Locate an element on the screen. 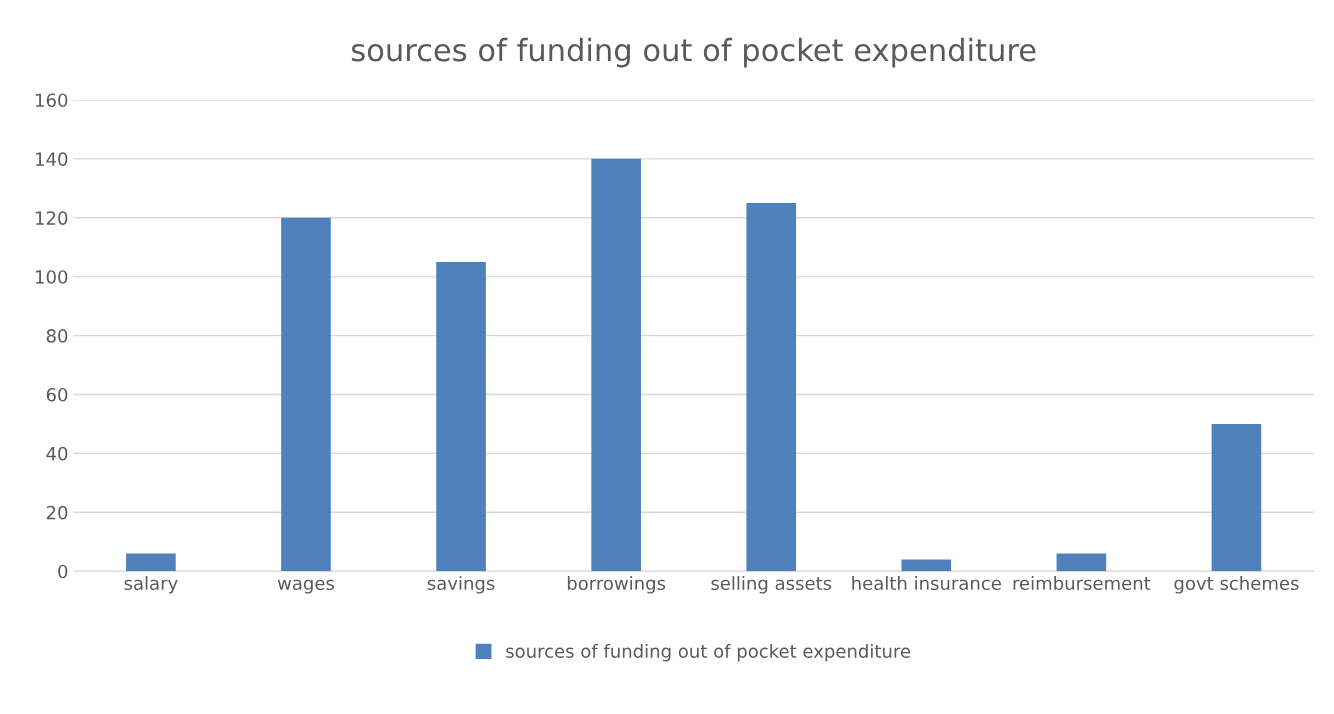 This screenshot has width=1334, height=714. x-tick-label: selling assets is located at coordinates (771, 585).